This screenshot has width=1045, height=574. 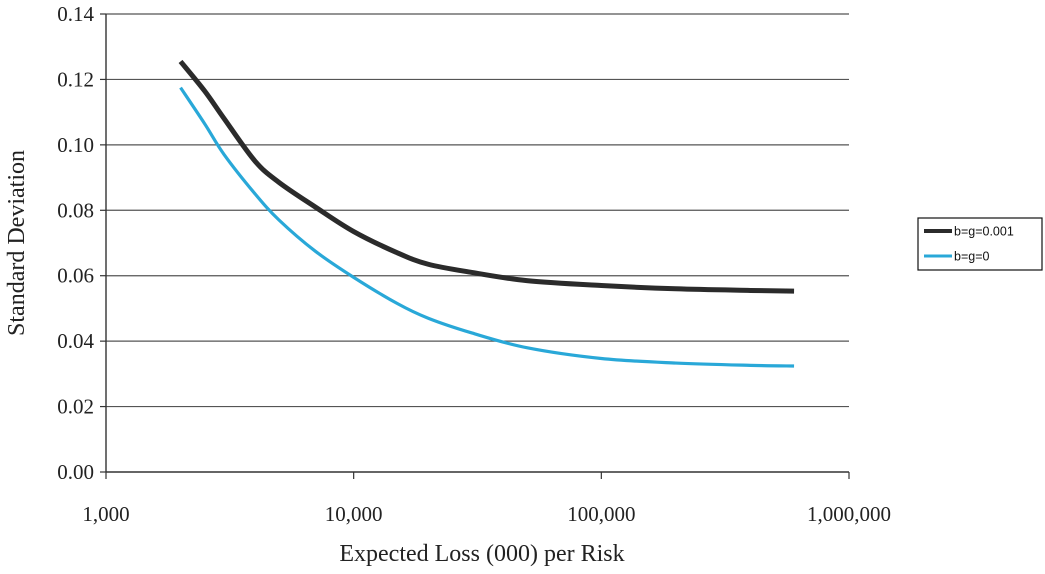 What do you see at coordinates (601, 514) in the screenshot?
I see `x-tick-label: 100,000` at bounding box center [601, 514].